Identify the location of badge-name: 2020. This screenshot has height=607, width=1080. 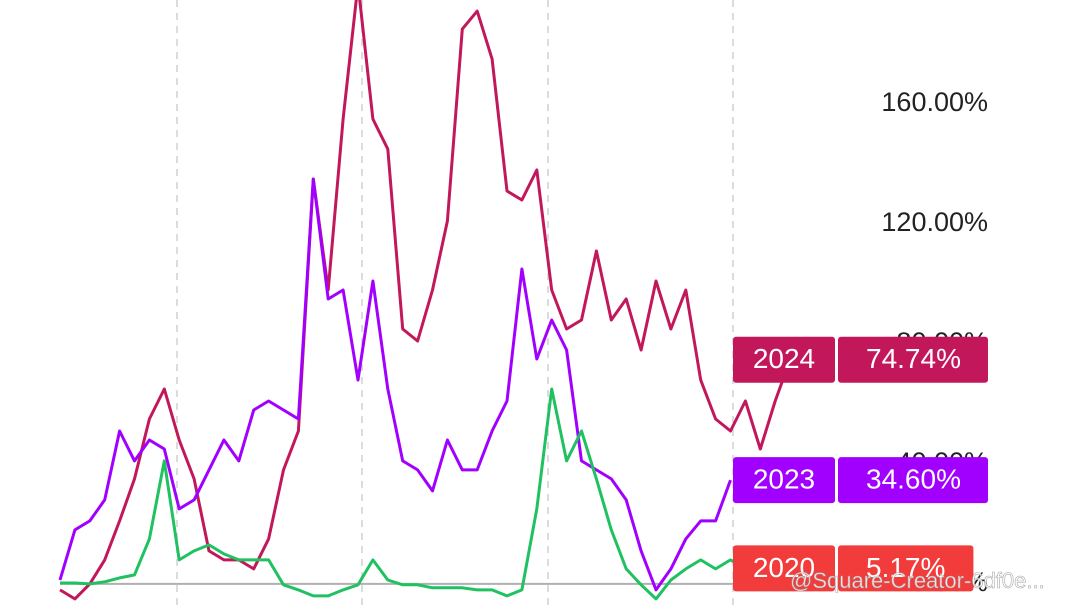
(784, 567).